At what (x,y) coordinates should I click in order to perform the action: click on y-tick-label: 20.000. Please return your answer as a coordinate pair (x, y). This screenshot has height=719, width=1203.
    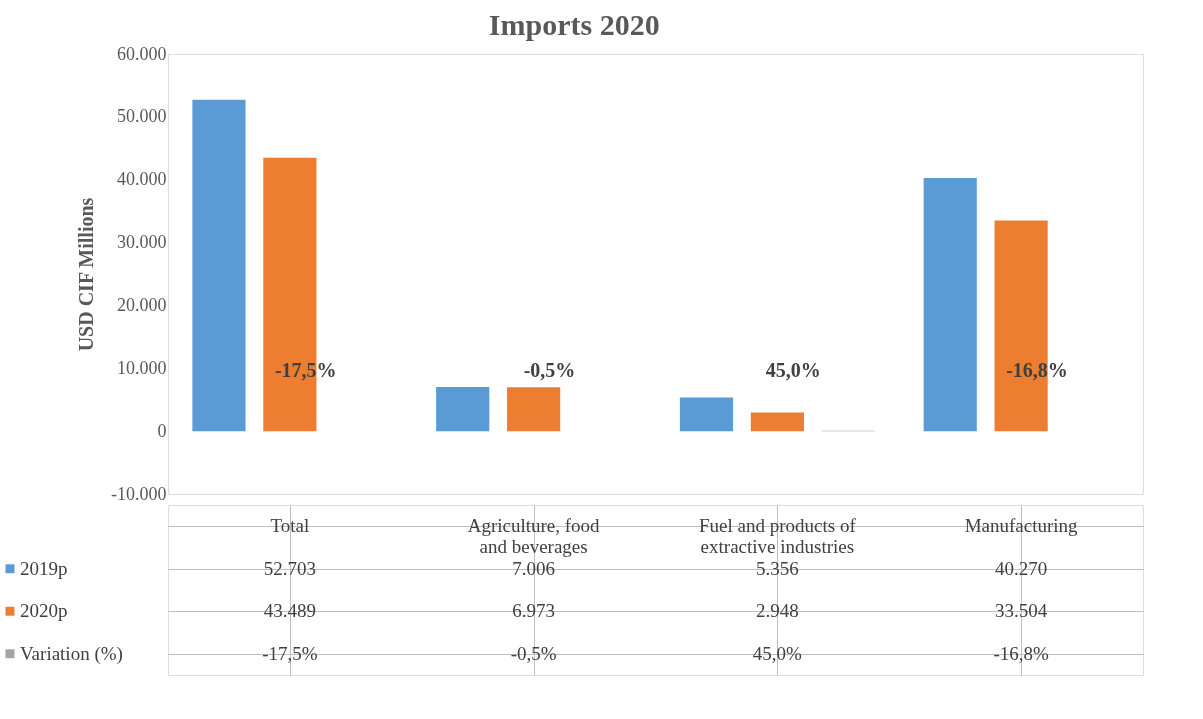
    Looking at the image, I should click on (142, 304).